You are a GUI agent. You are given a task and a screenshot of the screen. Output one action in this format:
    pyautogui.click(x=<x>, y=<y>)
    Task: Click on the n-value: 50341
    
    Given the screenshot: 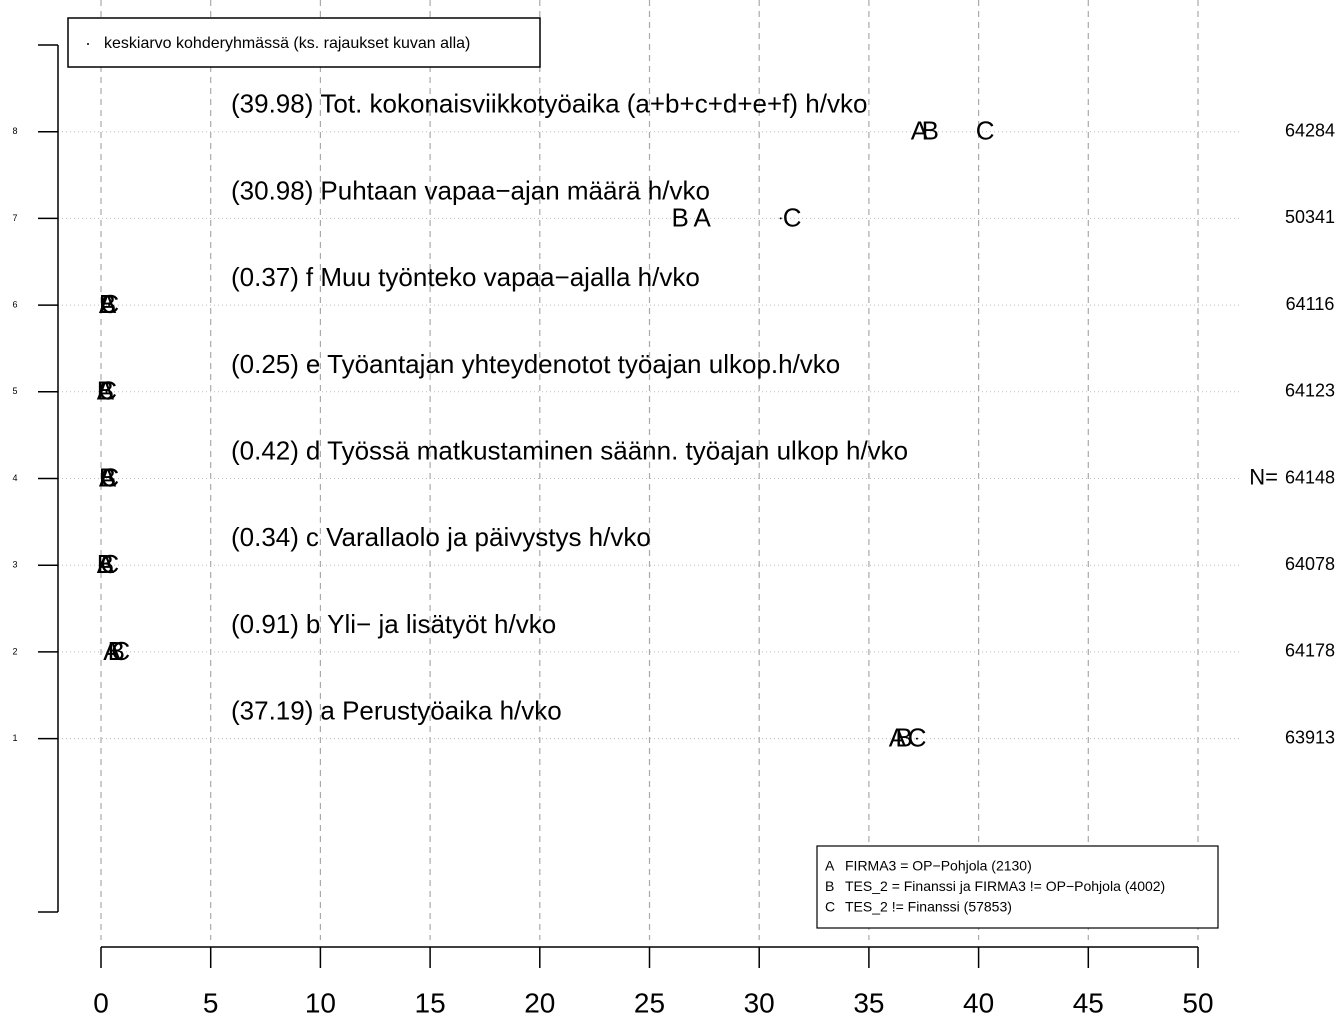 What is the action you would take?
    pyautogui.click(x=1310, y=217)
    